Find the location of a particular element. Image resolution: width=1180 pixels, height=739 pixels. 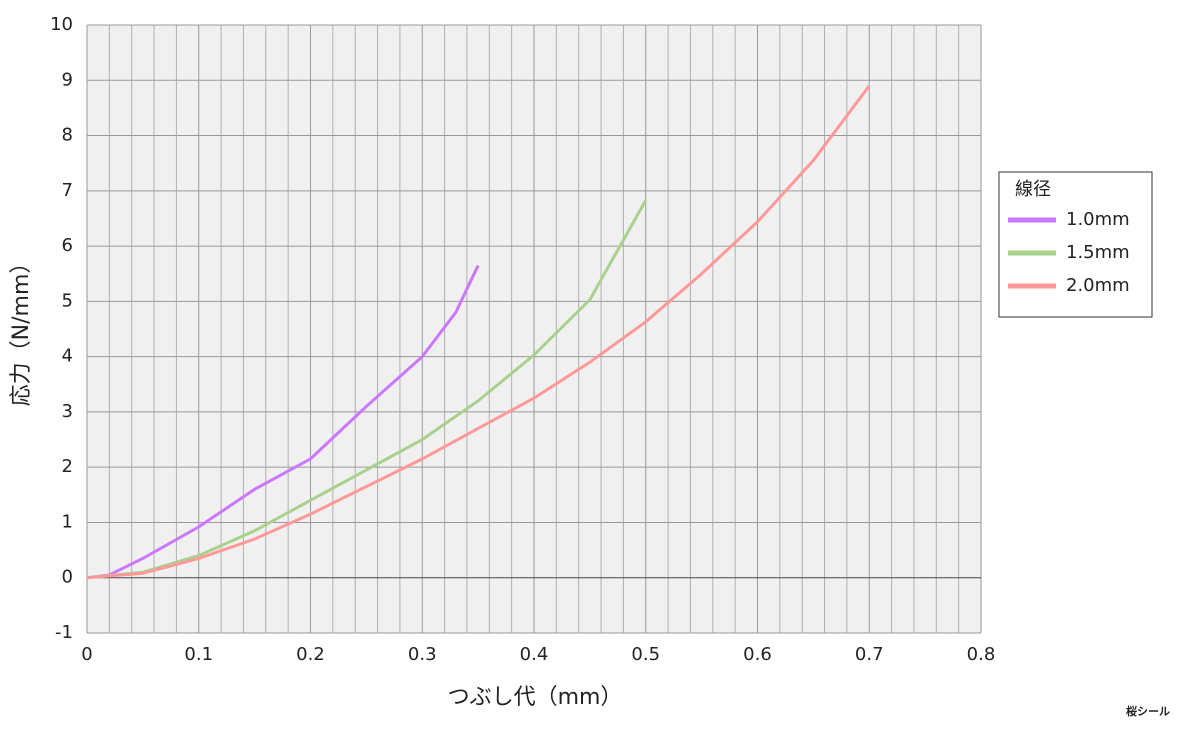

x-tick-label: 0.2 is located at coordinates (310, 654).